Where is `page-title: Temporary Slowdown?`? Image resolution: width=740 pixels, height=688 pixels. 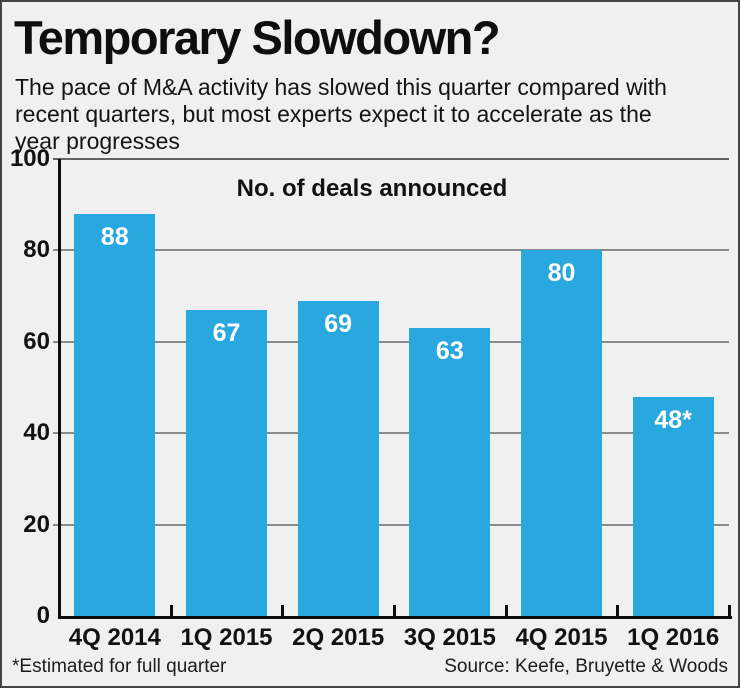 page-title: Temporary Slowdown? is located at coordinates (257, 37).